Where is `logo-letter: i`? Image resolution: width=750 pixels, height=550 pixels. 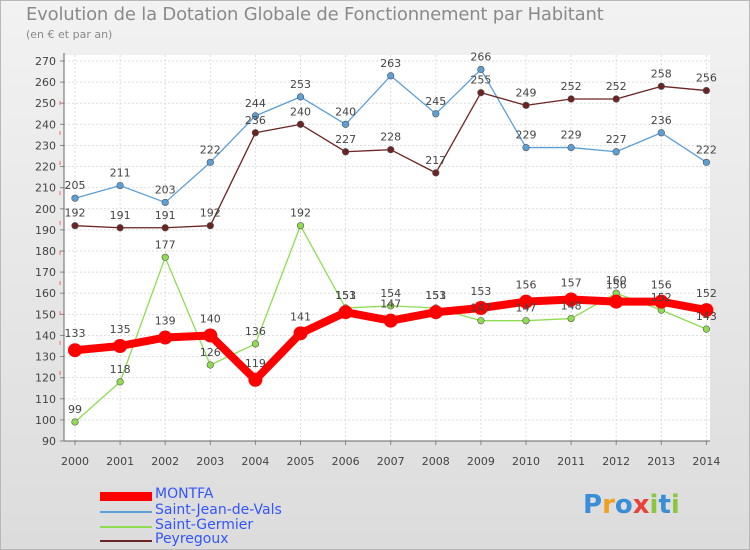
logo-letter: i is located at coordinates (654, 505).